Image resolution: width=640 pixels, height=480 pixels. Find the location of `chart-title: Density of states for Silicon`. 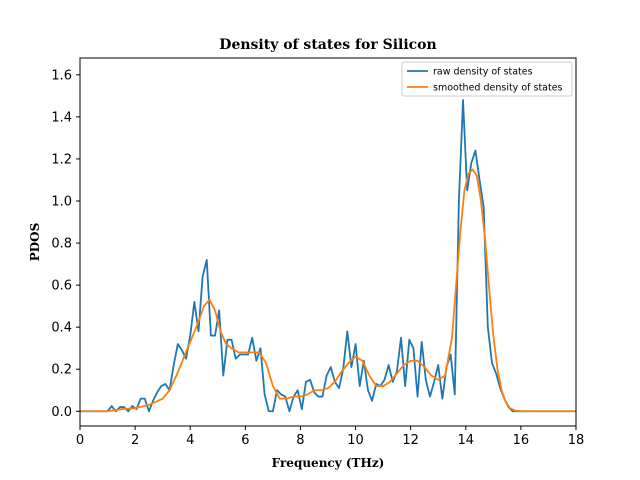

chart-title: Density of states for Silicon is located at coordinates (327, 45).